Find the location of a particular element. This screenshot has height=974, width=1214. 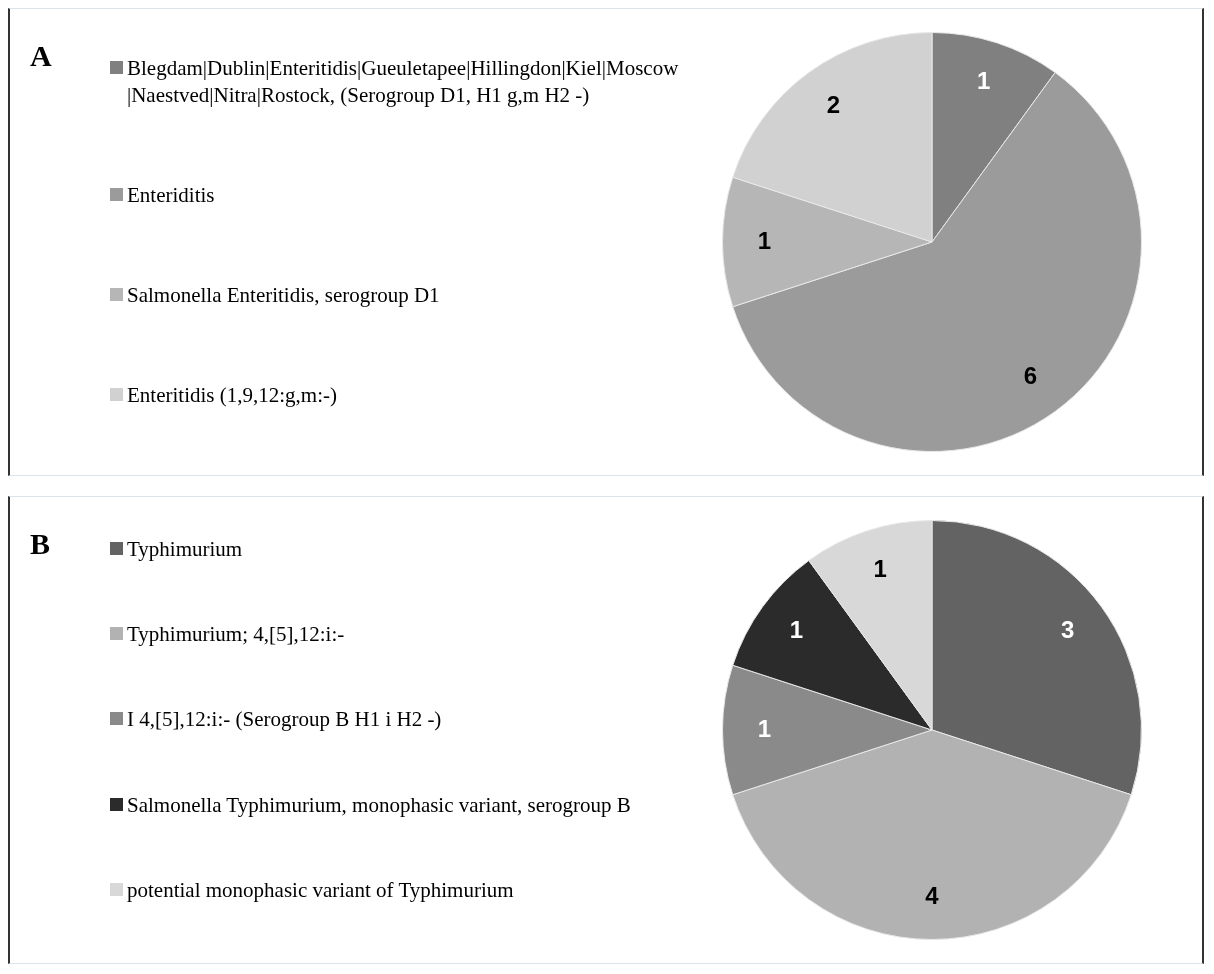

data-label: 3 is located at coordinates (1067, 630).